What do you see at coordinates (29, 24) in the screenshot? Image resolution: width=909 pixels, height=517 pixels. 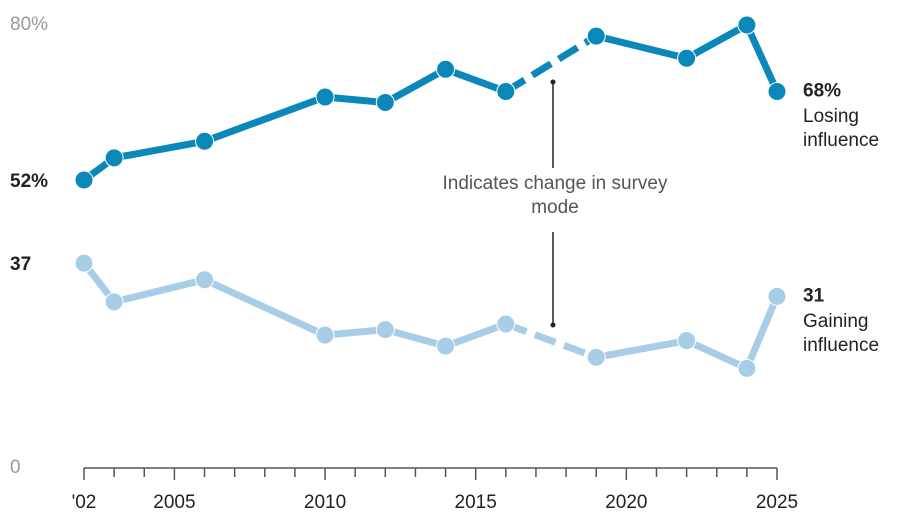 I see `y-tick-label: 80%` at bounding box center [29, 24].